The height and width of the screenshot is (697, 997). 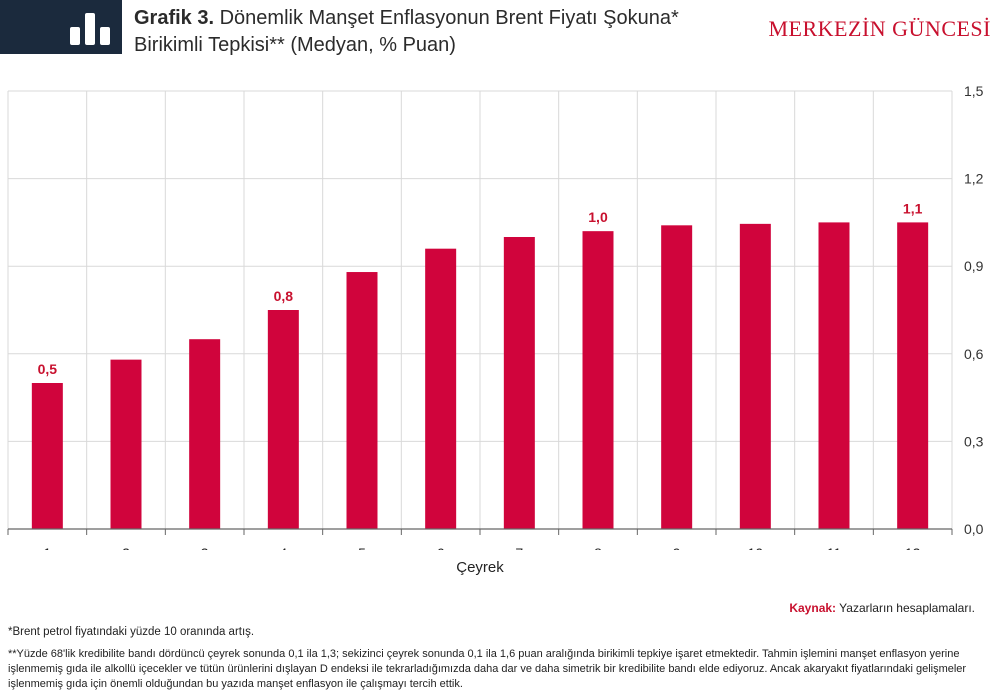 What do you see at coordinates (480, 567) in the screenshot?
I see `x-axis-label: Çeyrek` at bounding box center [480, 567].